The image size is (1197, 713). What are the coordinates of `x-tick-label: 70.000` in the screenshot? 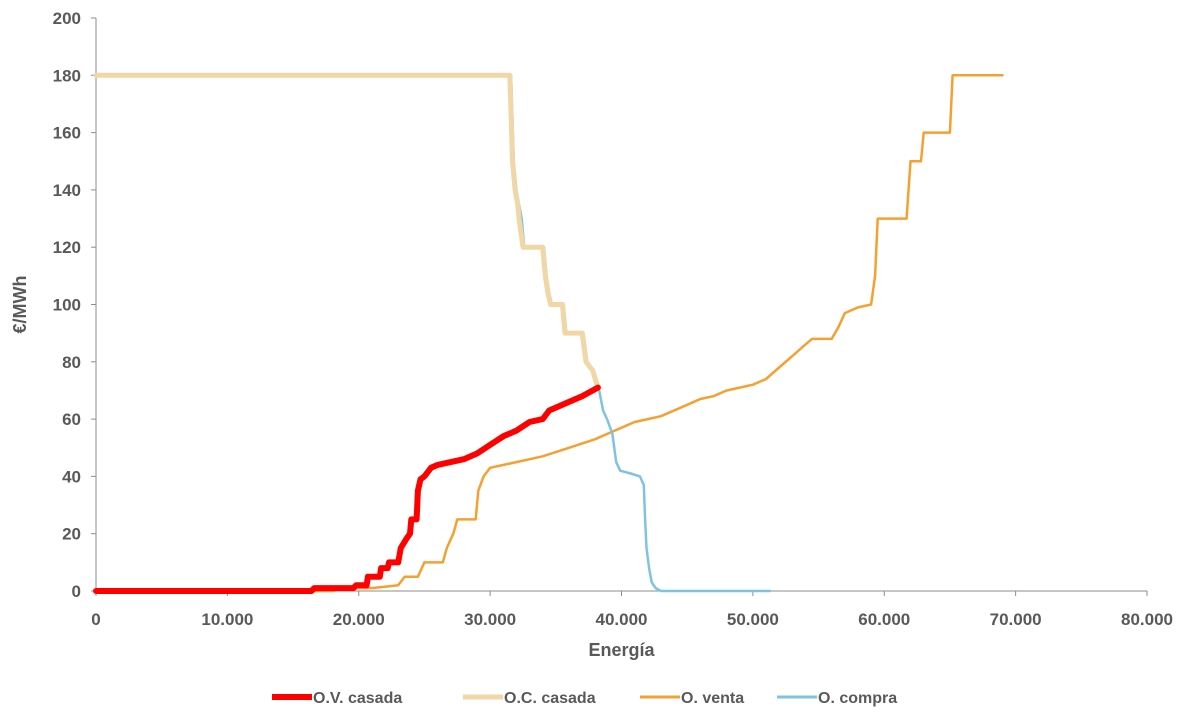 It's located at (1016, 619).